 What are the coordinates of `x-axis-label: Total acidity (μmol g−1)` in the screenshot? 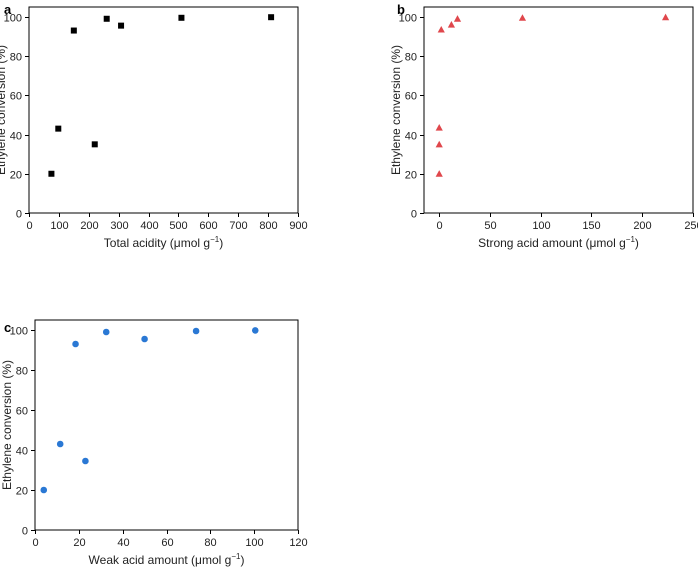 It's located at (163, 242).